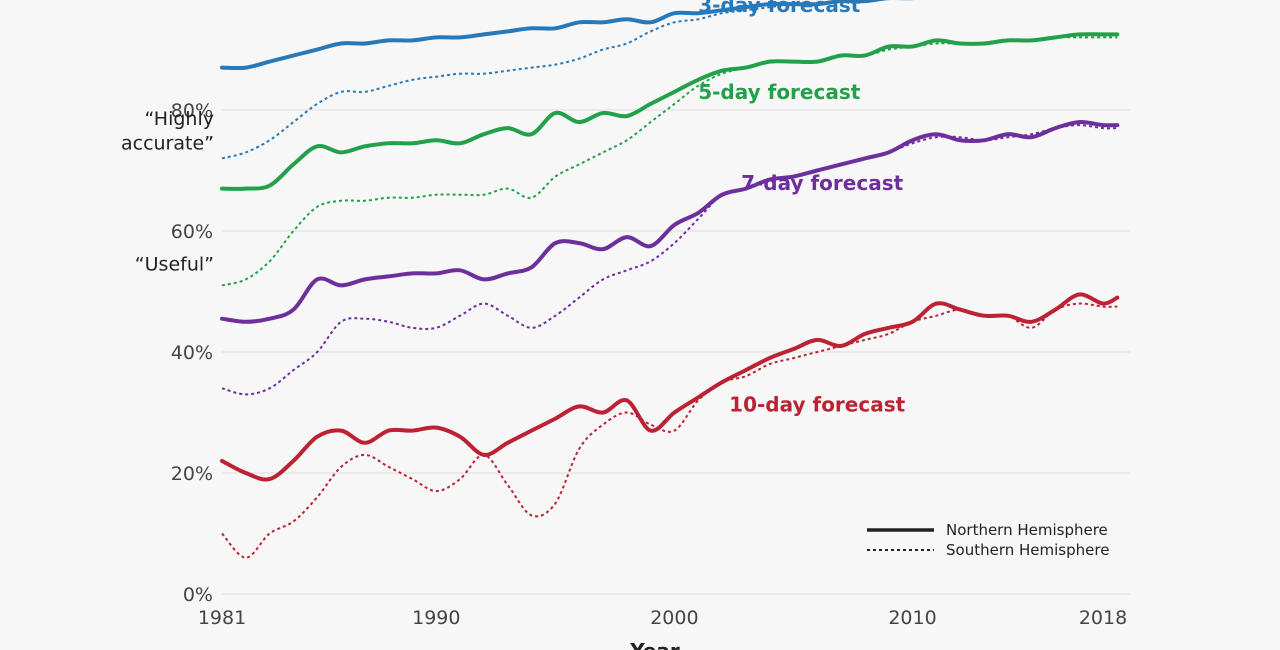 The image size is (1280, 650). I want to click on x-tick-label: 1981, so click(222, 618).